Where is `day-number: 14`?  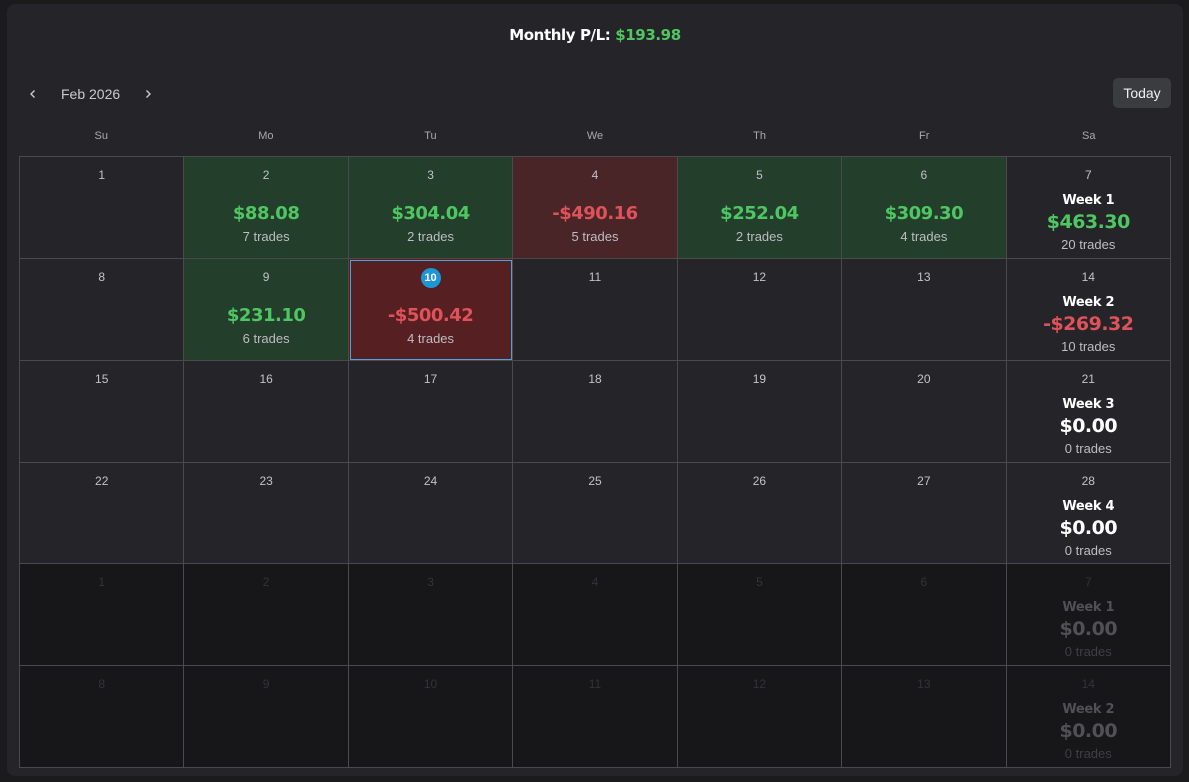 day-number: 14 is located at coordinates (1088, 684).